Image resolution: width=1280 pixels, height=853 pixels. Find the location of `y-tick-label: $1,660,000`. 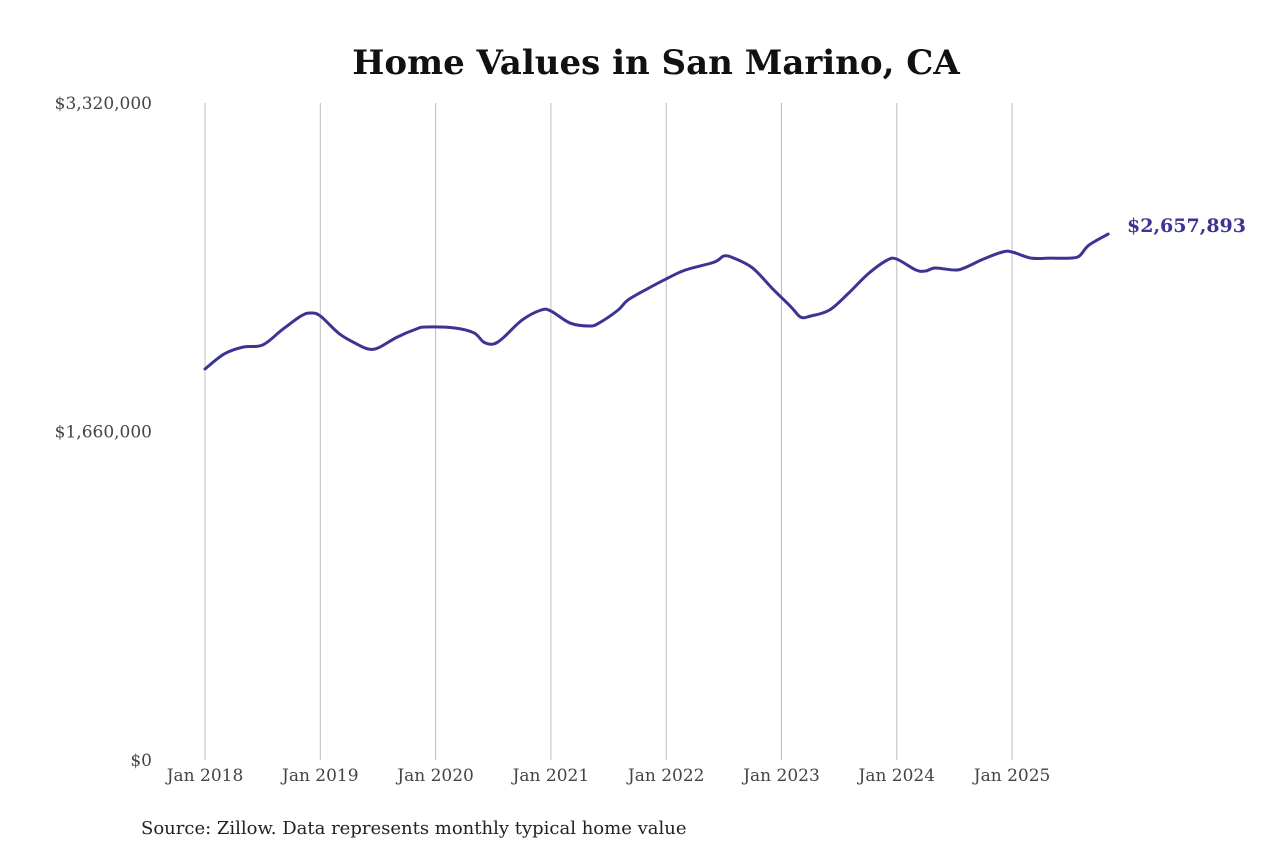

y-tick-label: $1,660,000 is located at coordinates (103, 433).